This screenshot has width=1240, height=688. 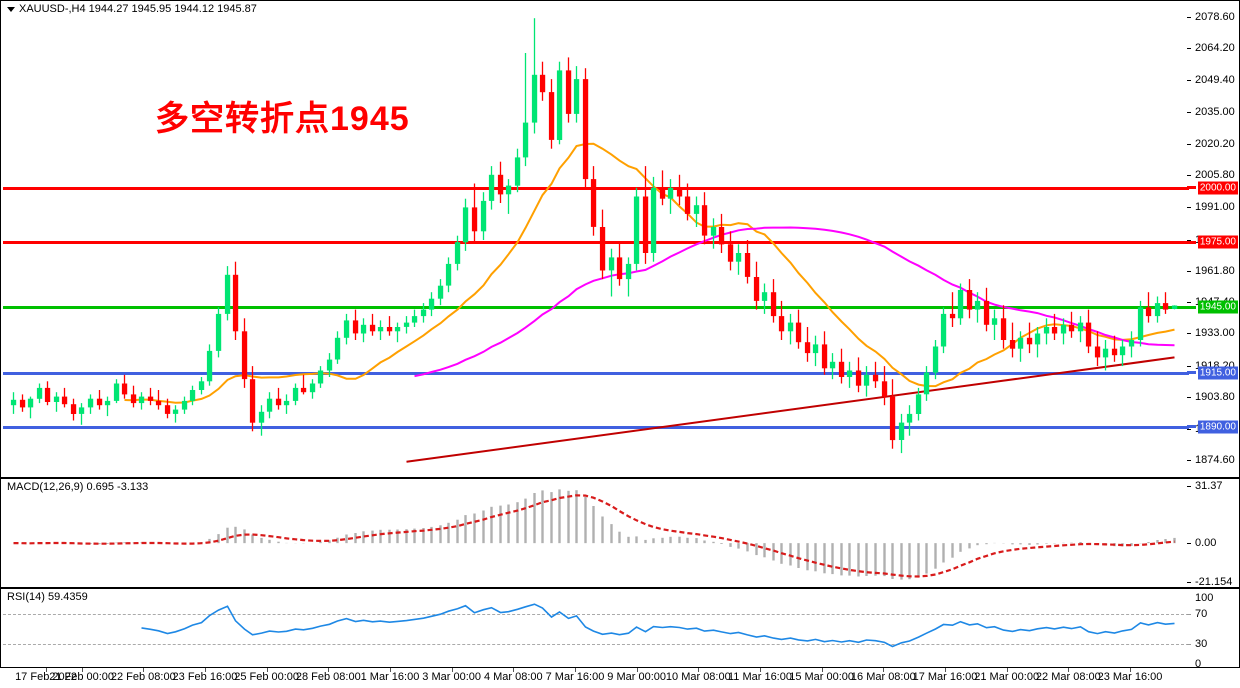 I want to click on price-level-line-resistance, so click(x=596, y=243).